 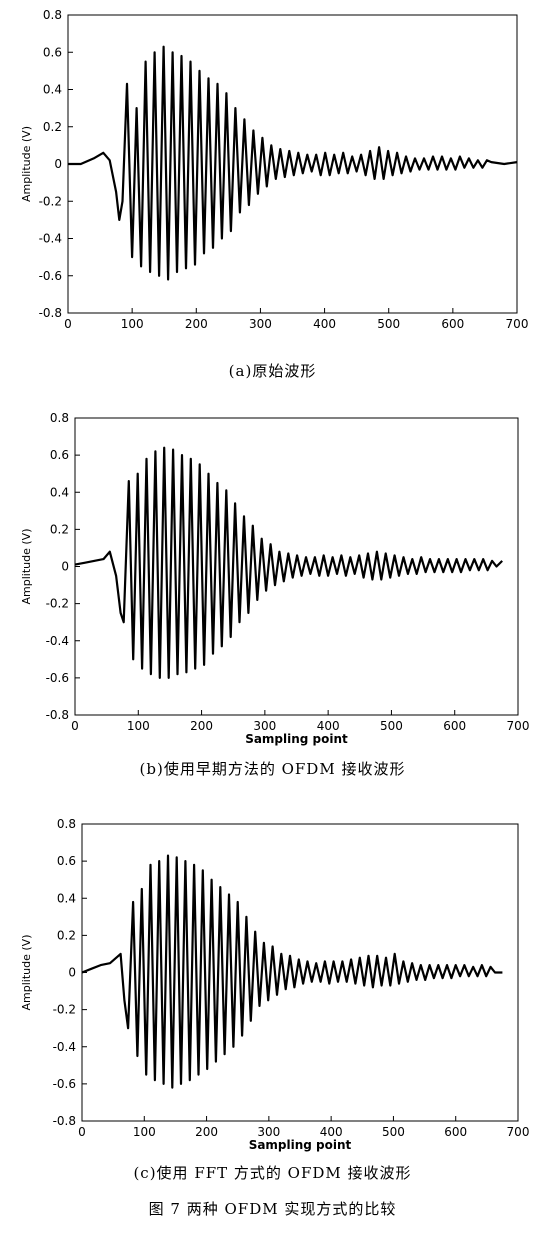 I want to click on chart-a-y-tick-label: -0.6, so click(x=50, y=276).